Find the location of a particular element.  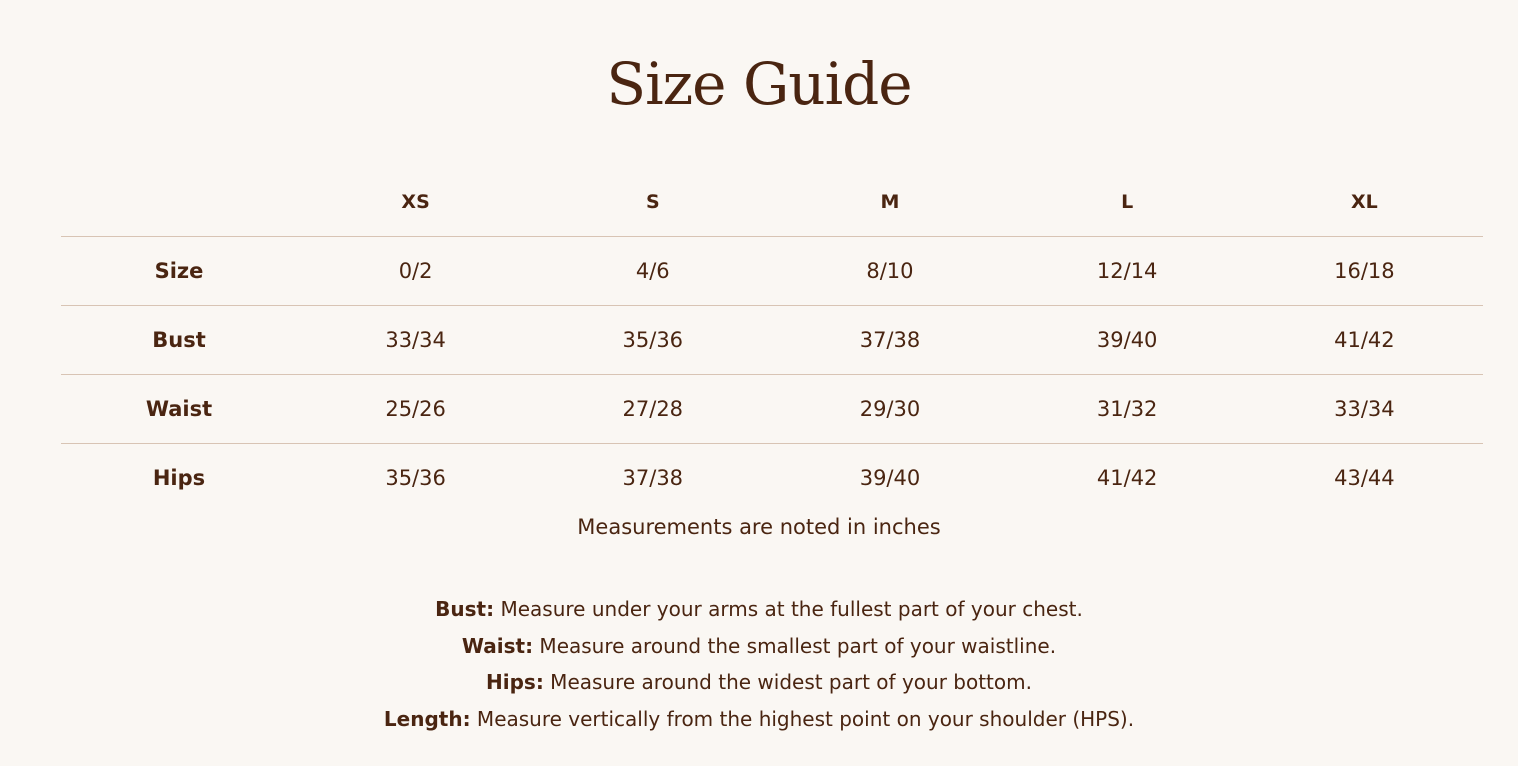

table-cell: 16/18 is located at coordinates (1364, 271).